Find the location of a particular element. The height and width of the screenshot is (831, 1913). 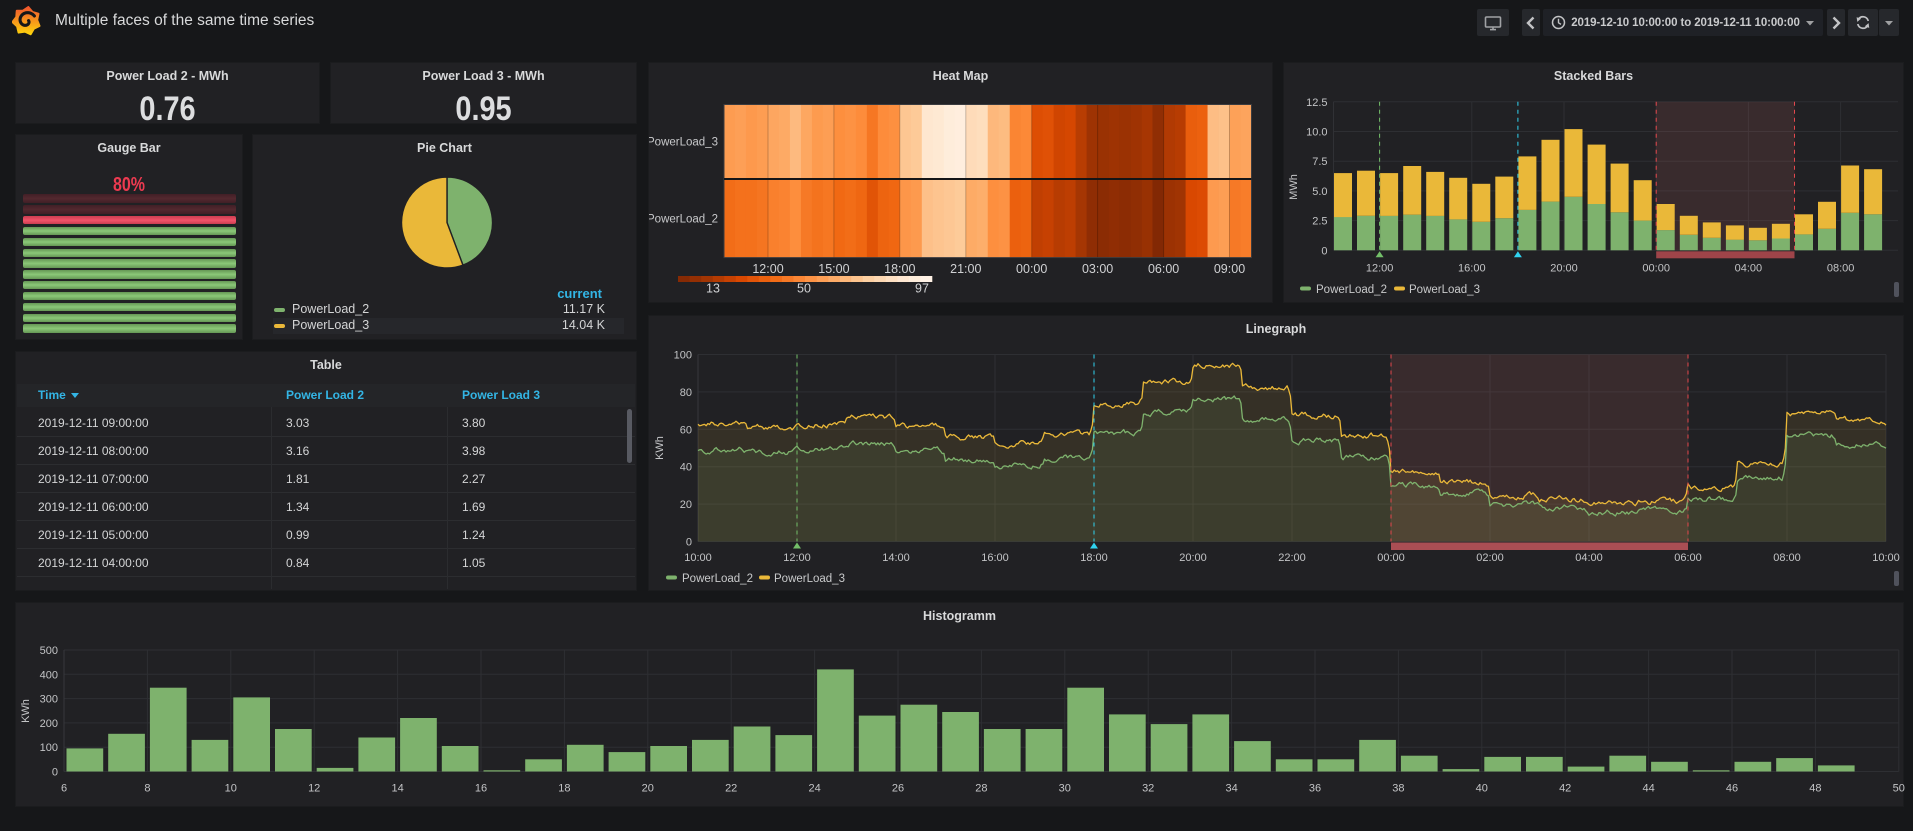

svg-text: 10.0 is located at coordinates (1316, 133).